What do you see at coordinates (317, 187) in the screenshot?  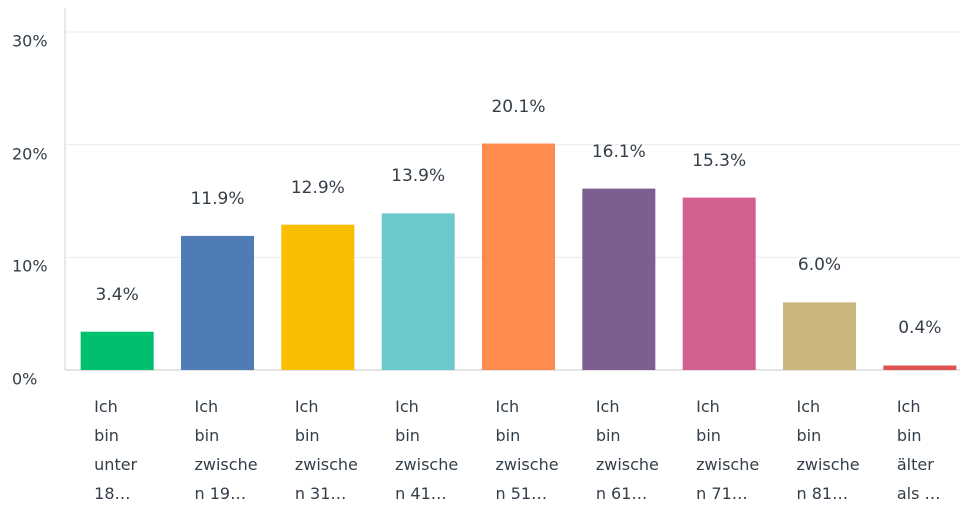 I see `value-label: 12.9%` at bounding box center [317, 187].